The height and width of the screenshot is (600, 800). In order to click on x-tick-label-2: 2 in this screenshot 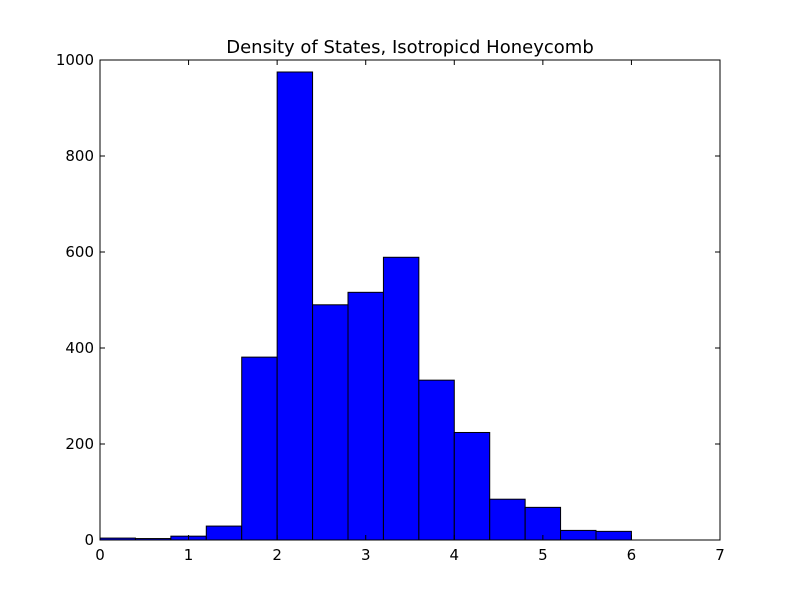, I will do `click(277, 555)`.